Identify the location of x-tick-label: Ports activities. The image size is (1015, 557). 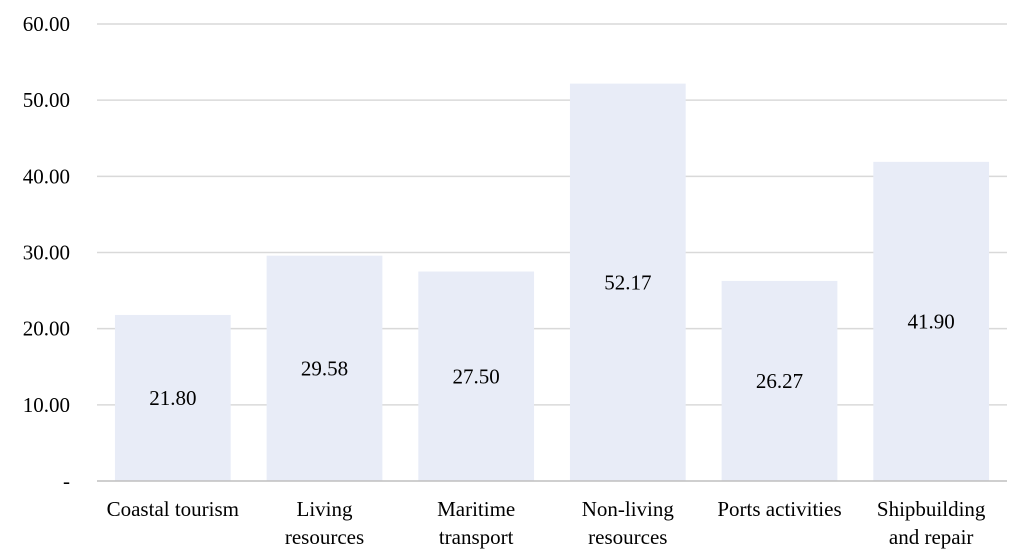
(779, 509).